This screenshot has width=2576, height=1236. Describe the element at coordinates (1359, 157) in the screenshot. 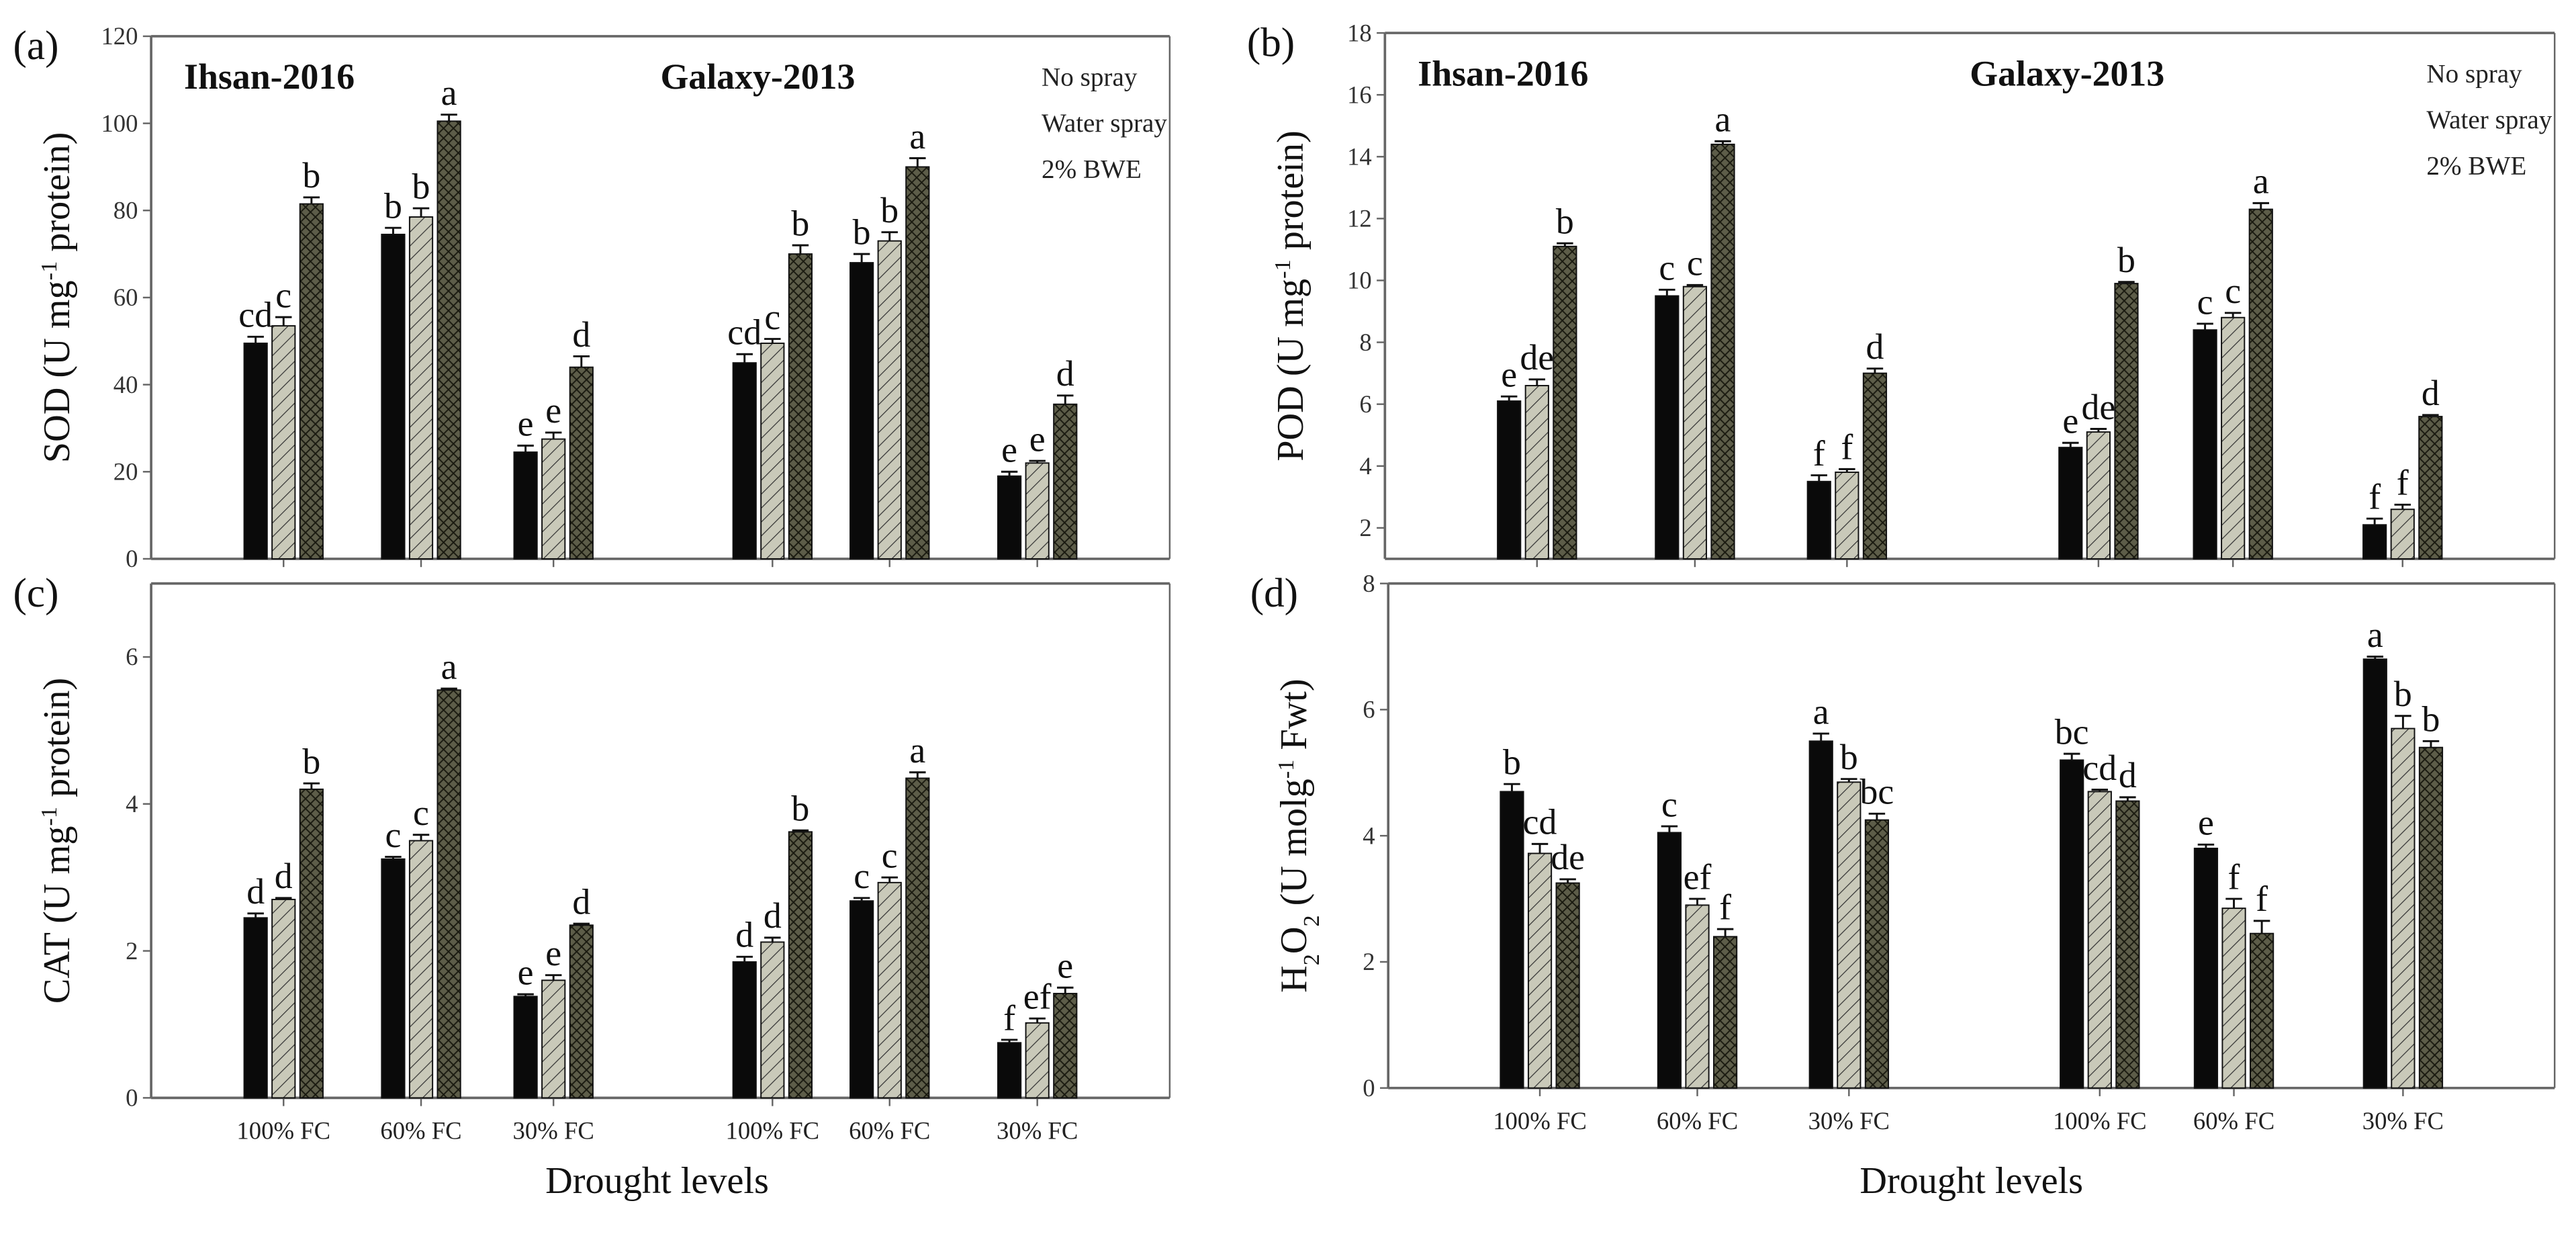

I see `y-tick-label: 14` at that location.